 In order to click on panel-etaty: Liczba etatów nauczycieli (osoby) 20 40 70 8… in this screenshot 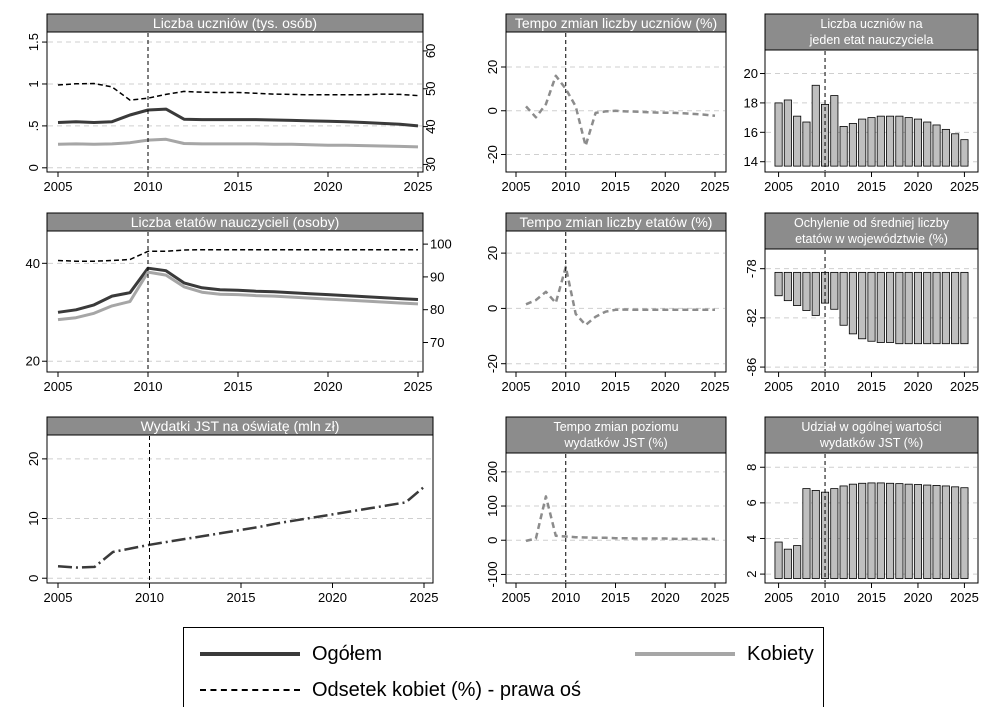, I will do `click(239, 303)`.